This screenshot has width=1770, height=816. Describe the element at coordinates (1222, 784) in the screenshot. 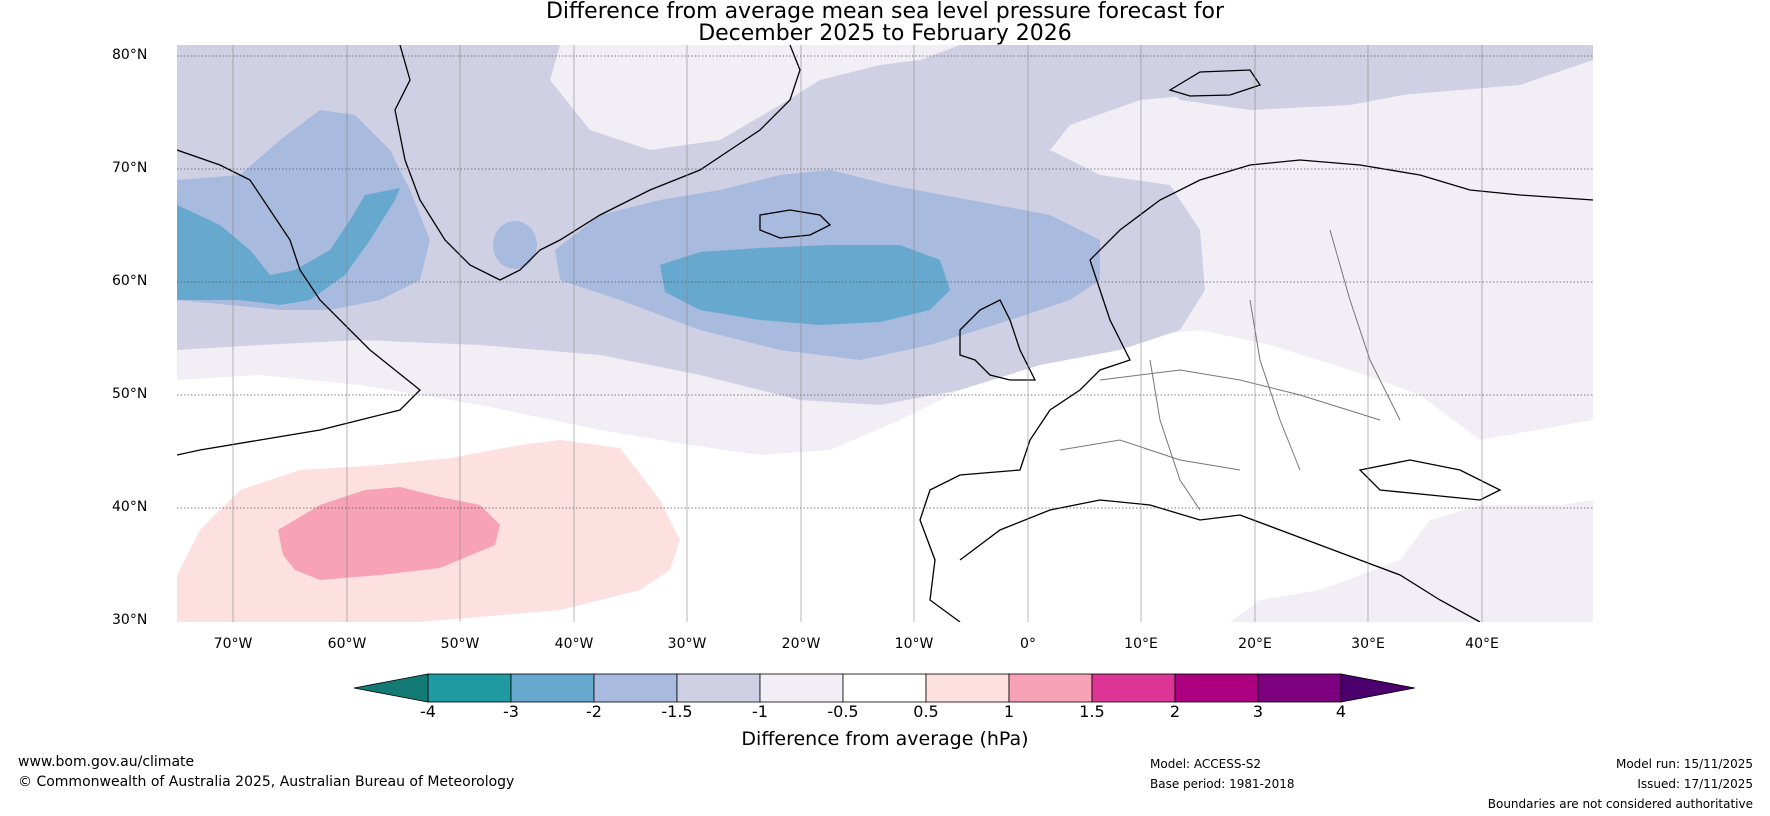

I see `base-period-text: Base period: 1981-2018` at that location.